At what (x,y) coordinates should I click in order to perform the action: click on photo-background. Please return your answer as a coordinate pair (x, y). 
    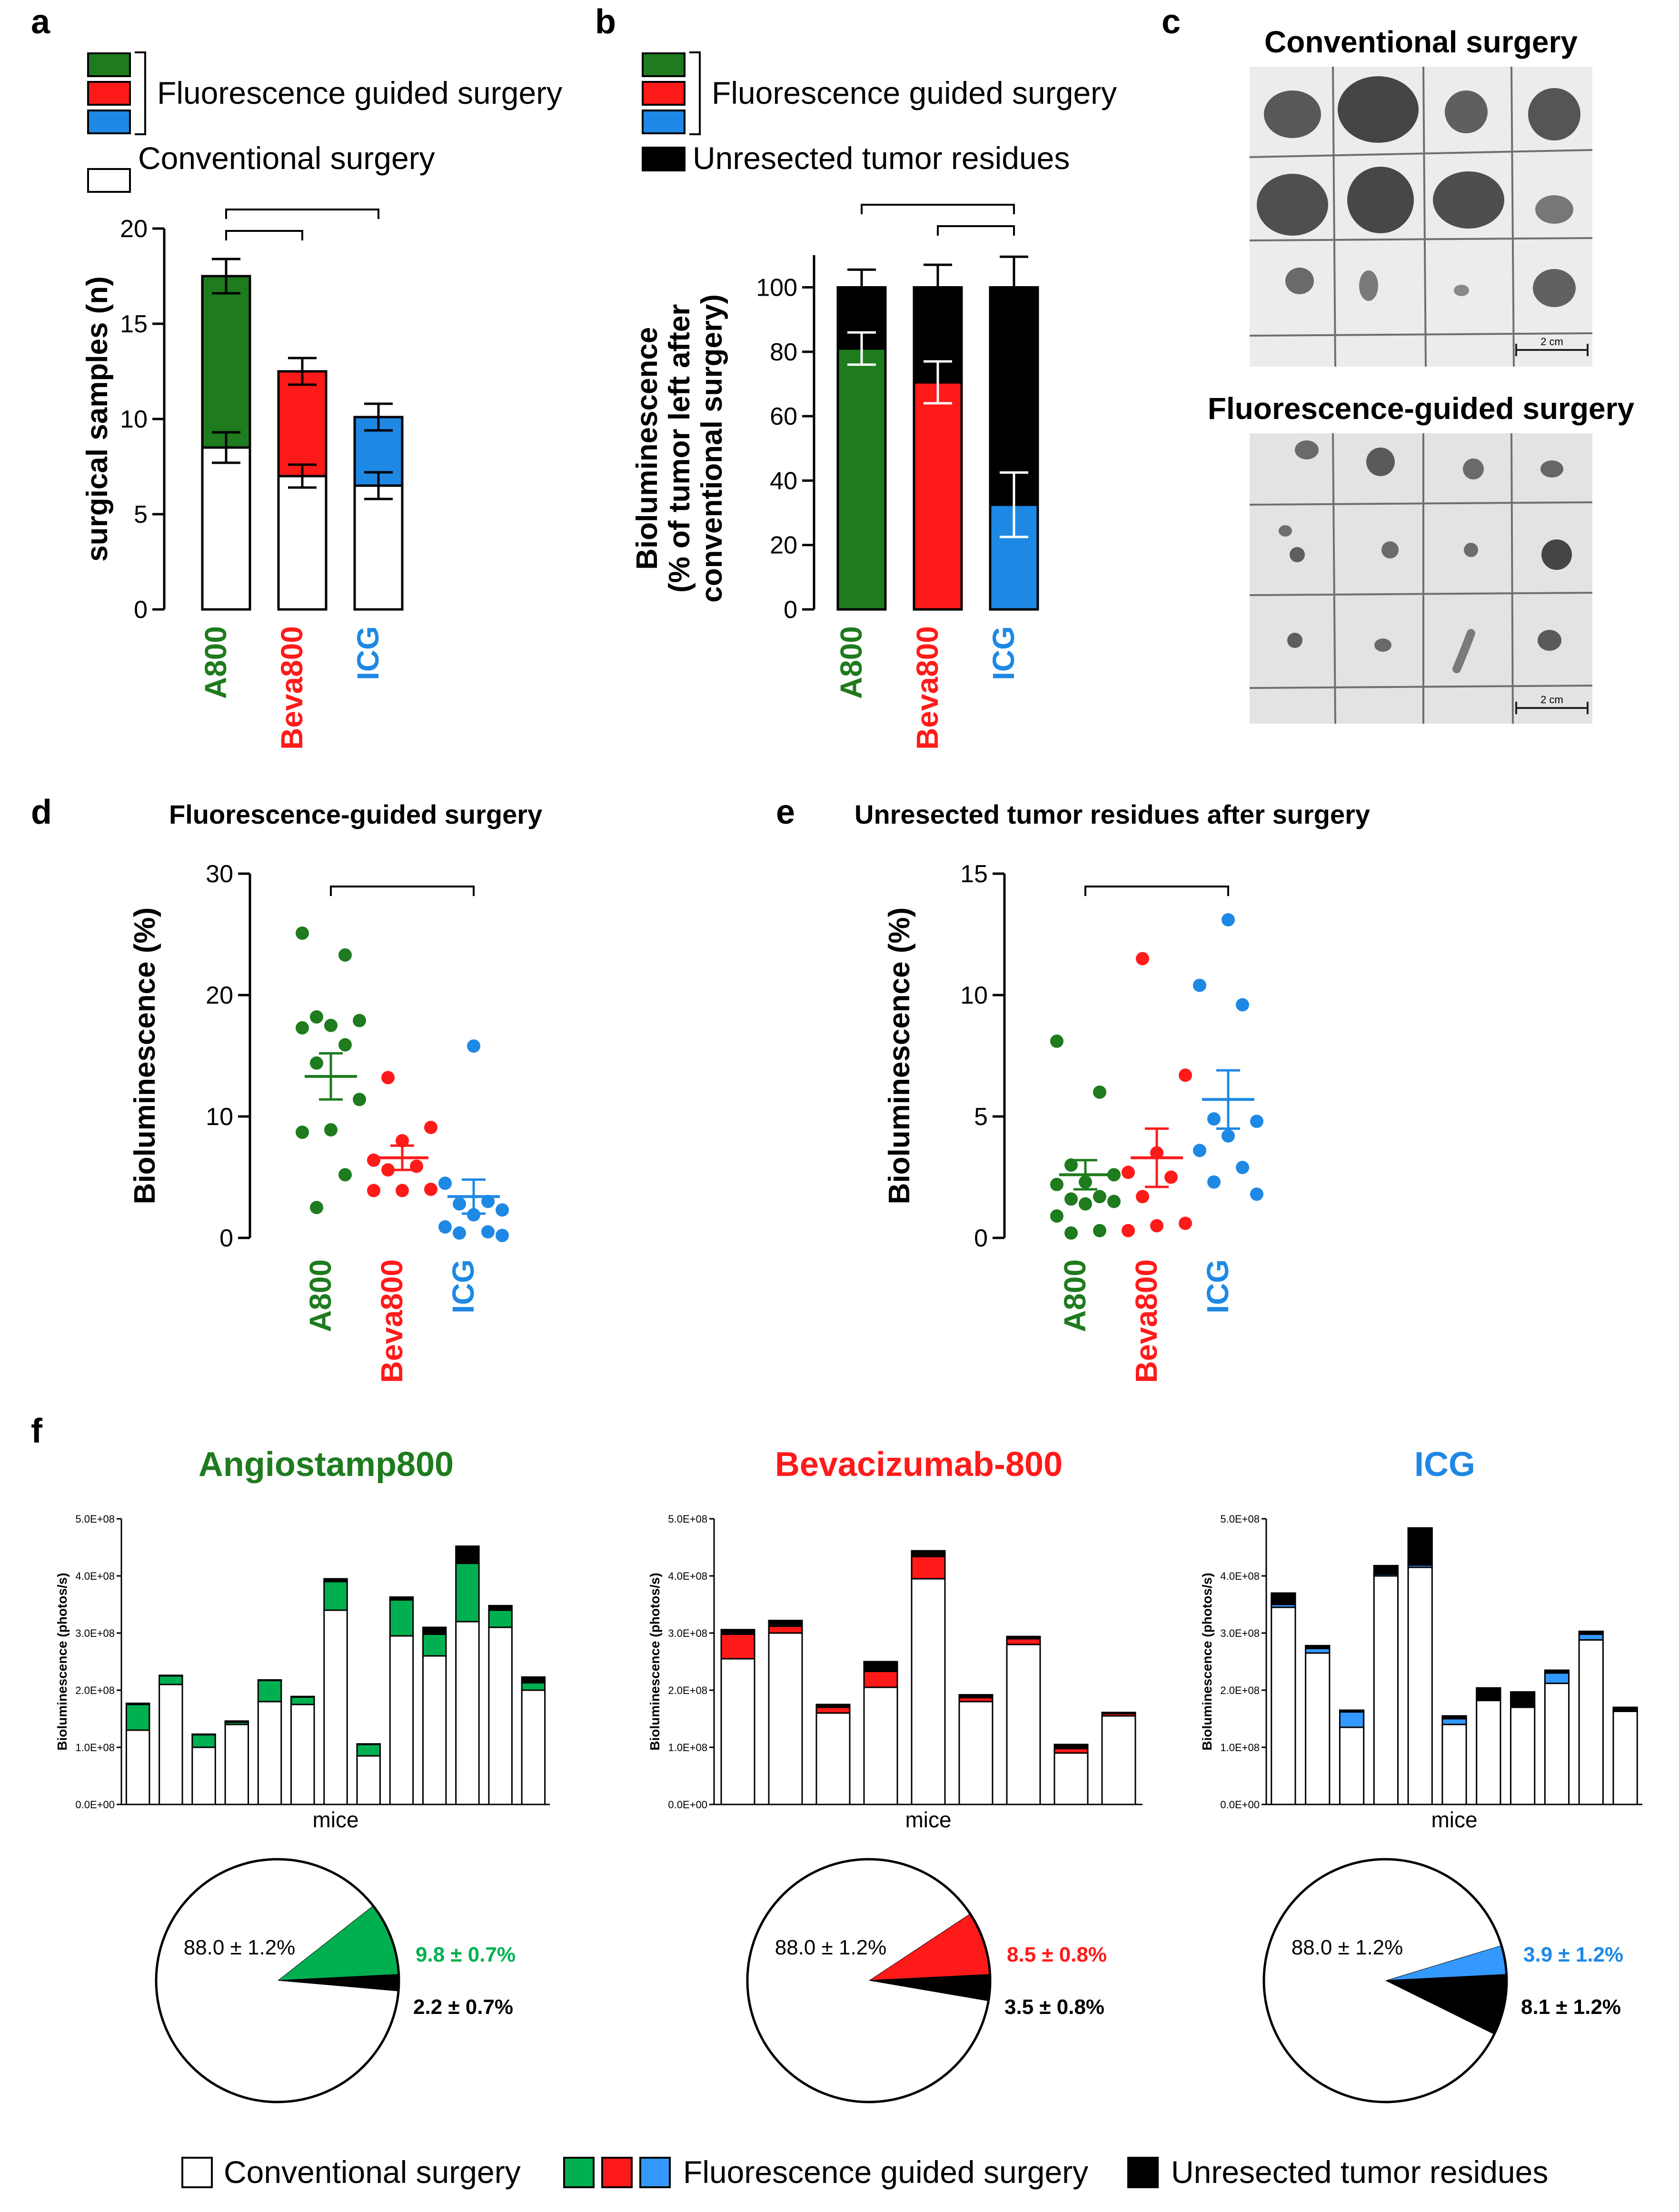
    Looking at the image, I should click on (1421, 578).